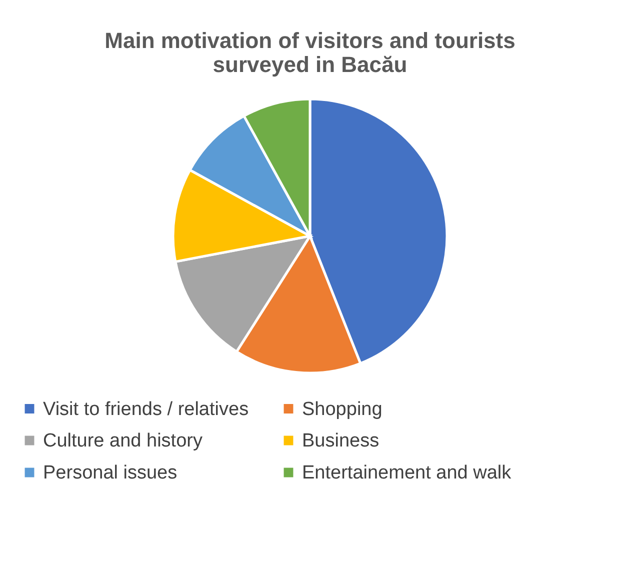 The height and width of the screenshot is (583, 641). Describe the element at coordinates (310, 52) in the screenshot. I see `chart-title: Main motivation of visitors and tourists surveyed in Bacău` at that location.